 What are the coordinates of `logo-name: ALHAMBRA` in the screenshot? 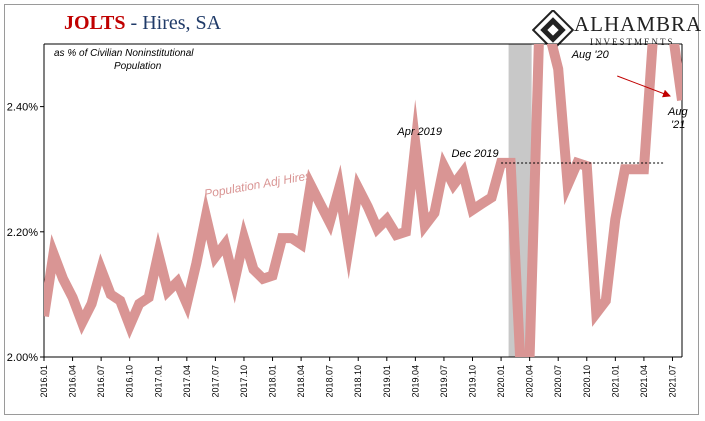 It's located at (638, 24).